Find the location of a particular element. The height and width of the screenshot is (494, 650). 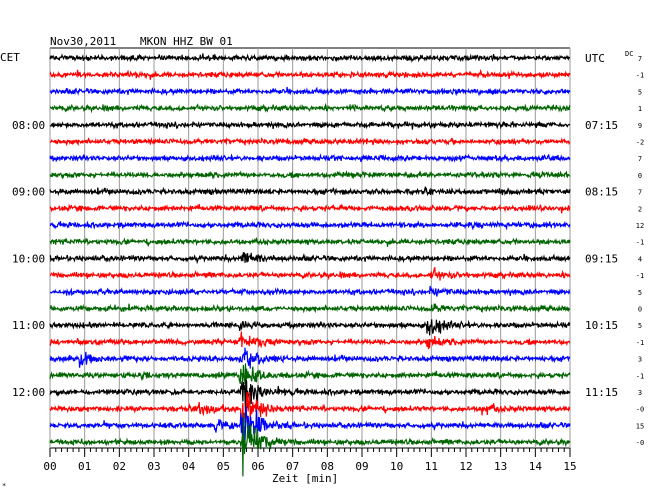

footer-mark: * is located at coordinates (4, 486).